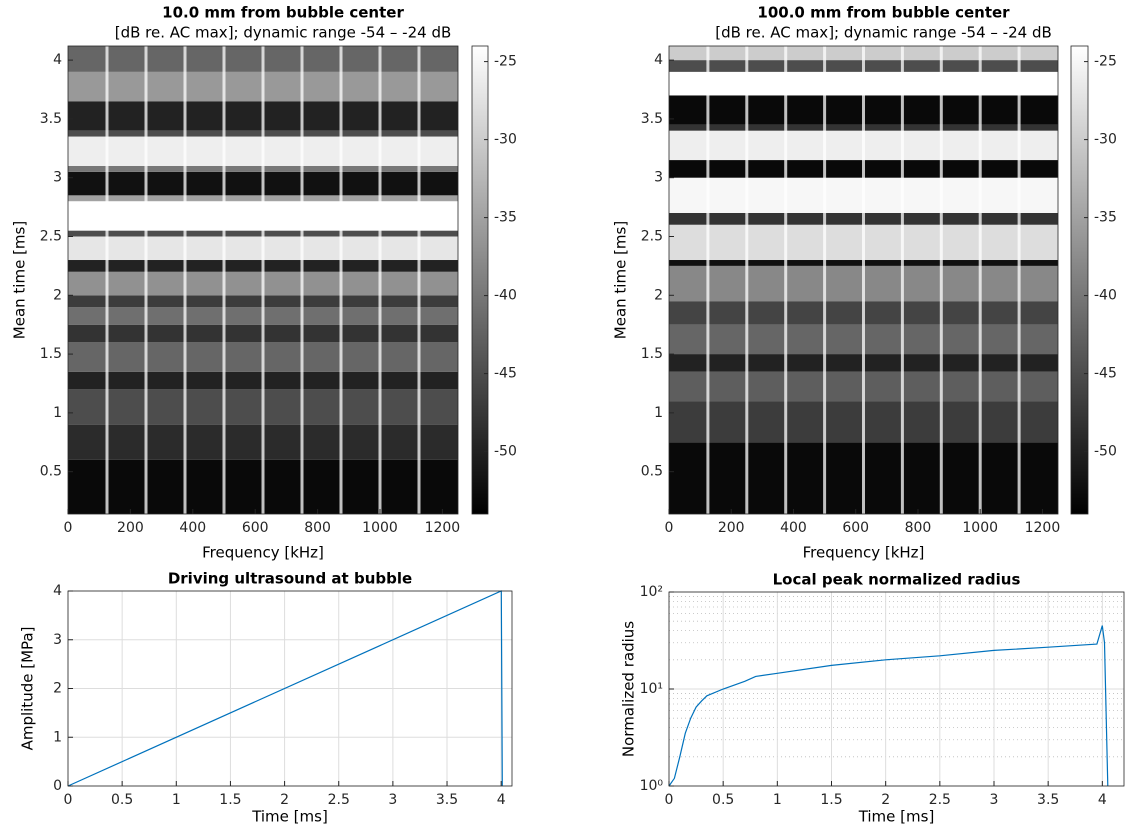 This screenshot has width=1130, height=835. What do you see at coordinates (57, 786) in the screenshot?
I see `y-tick-label: 0` at bounding box center [57, 786].